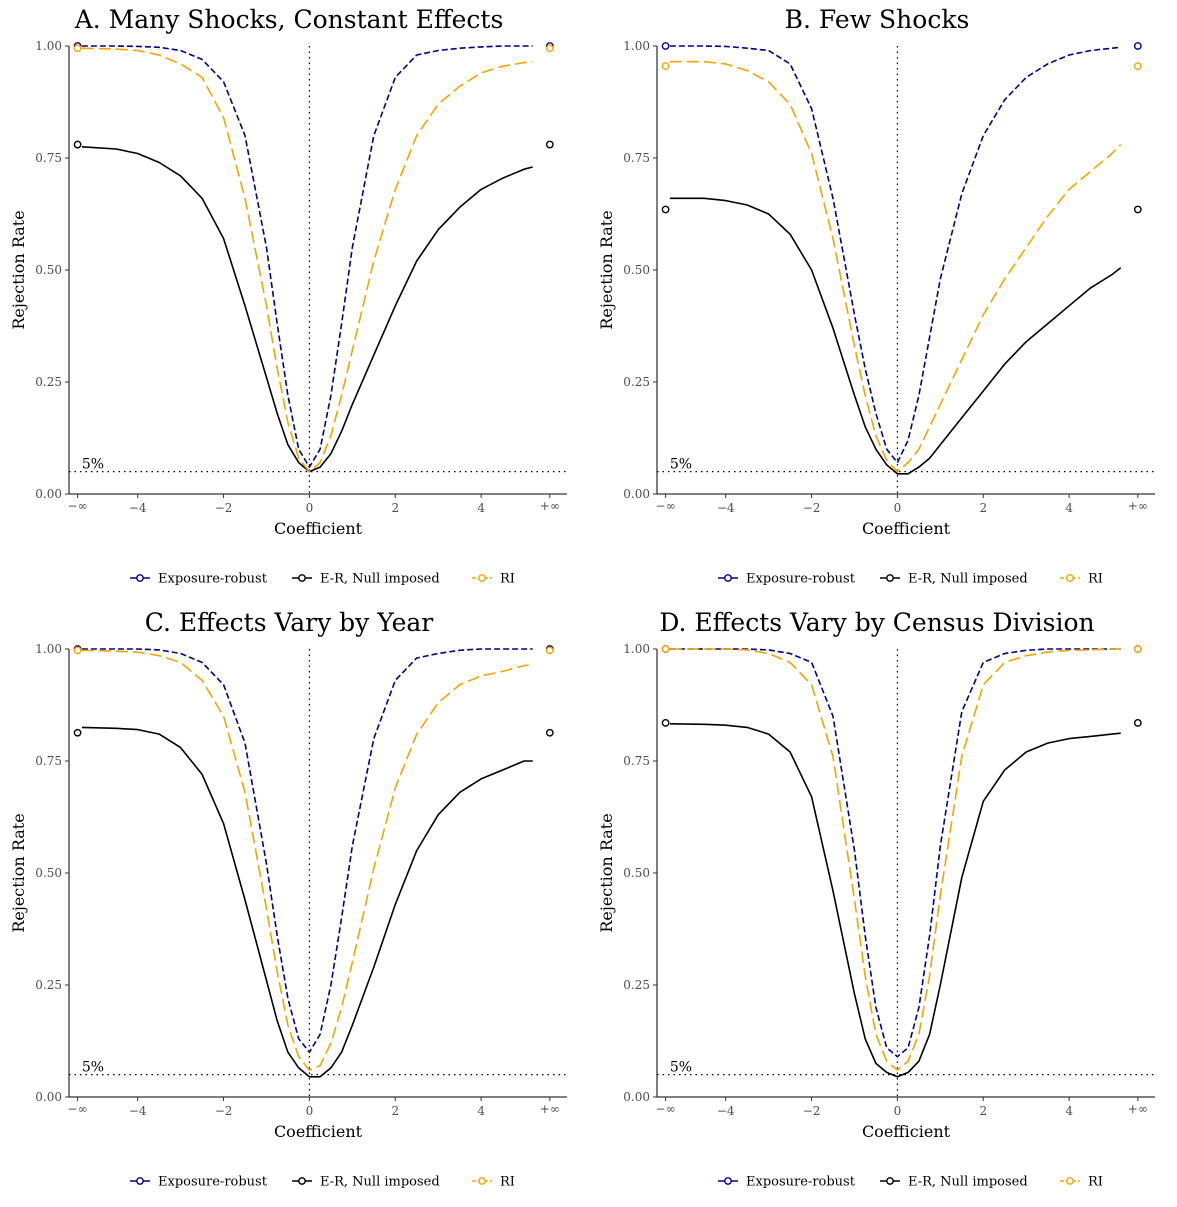  What do you see at coordinates (289, 19) in the screenshot?
I see `chart-title-a: A. Many Shocks, Constant Effects` at bounding box center [289, 19].